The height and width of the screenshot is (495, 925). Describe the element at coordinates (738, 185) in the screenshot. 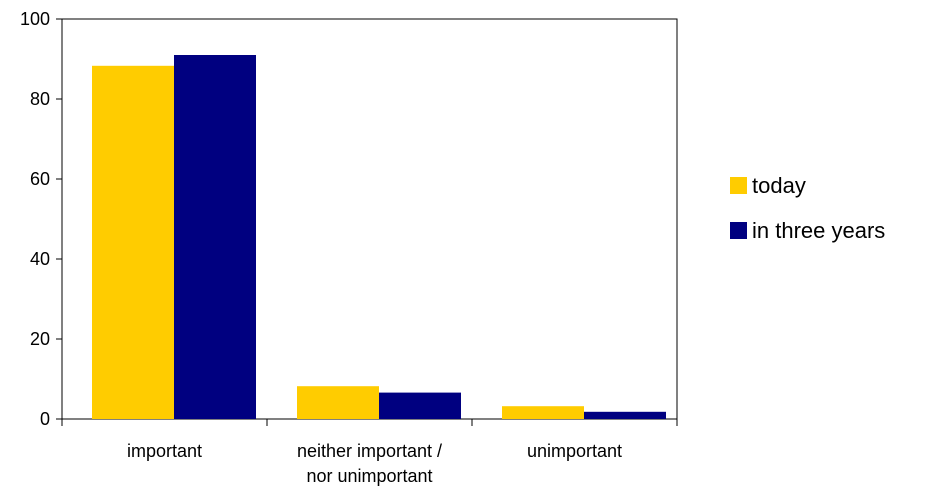

I see `legend-swatch-today` at that location.